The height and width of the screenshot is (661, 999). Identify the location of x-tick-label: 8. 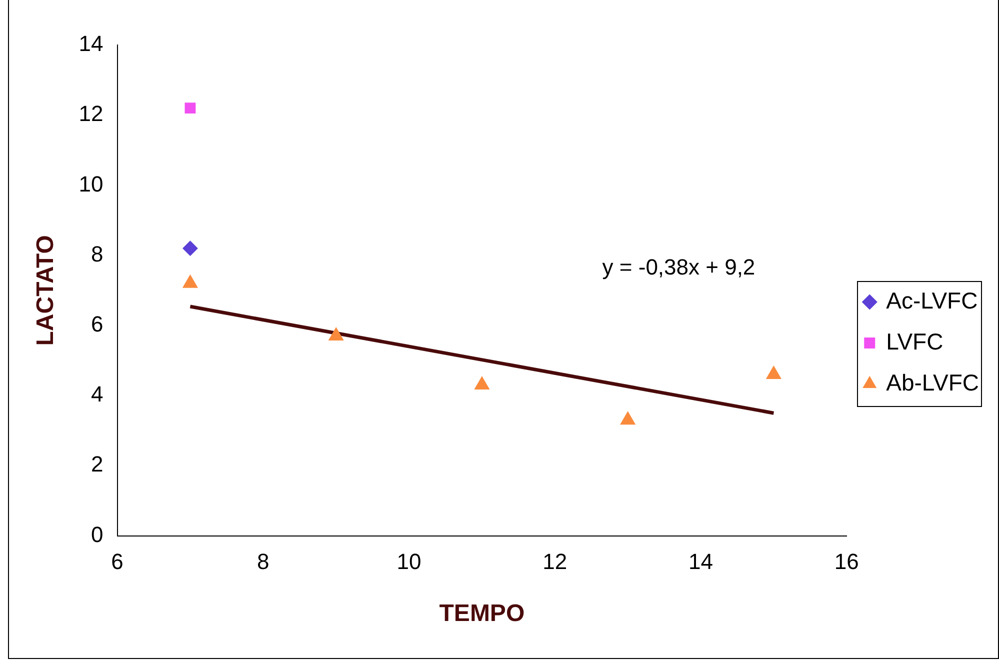
(263, 561).